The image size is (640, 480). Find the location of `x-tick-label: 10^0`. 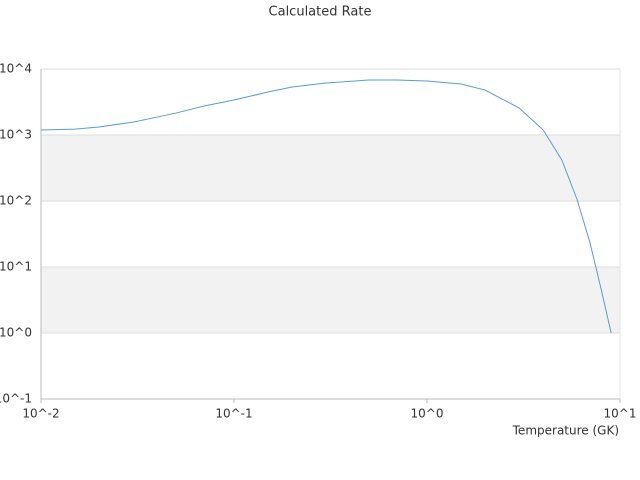

x-tick-label: 10^0 is located at coordinates (427, 414).